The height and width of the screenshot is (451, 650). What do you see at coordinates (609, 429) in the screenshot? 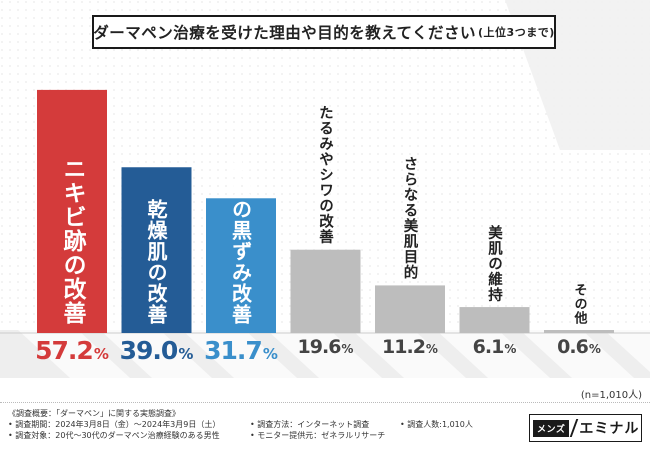
I see `logo-brand: エミナル` at bounding box center [609, 429].